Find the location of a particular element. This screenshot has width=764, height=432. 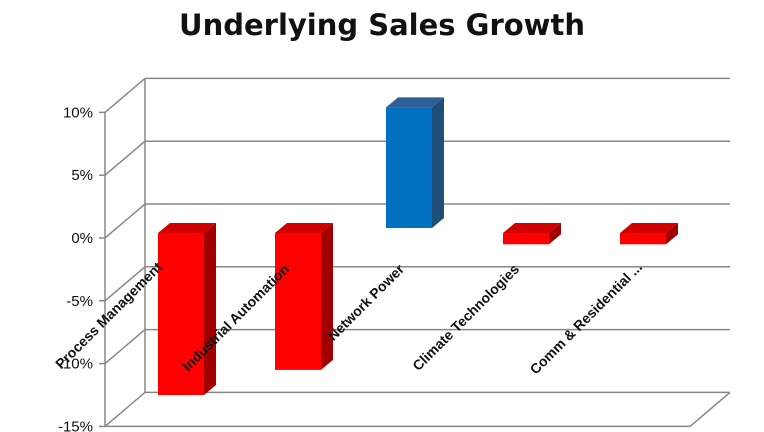

y-axis: 10% 5% 0% -5% -10% -15% is located at coordinates (81, 268).